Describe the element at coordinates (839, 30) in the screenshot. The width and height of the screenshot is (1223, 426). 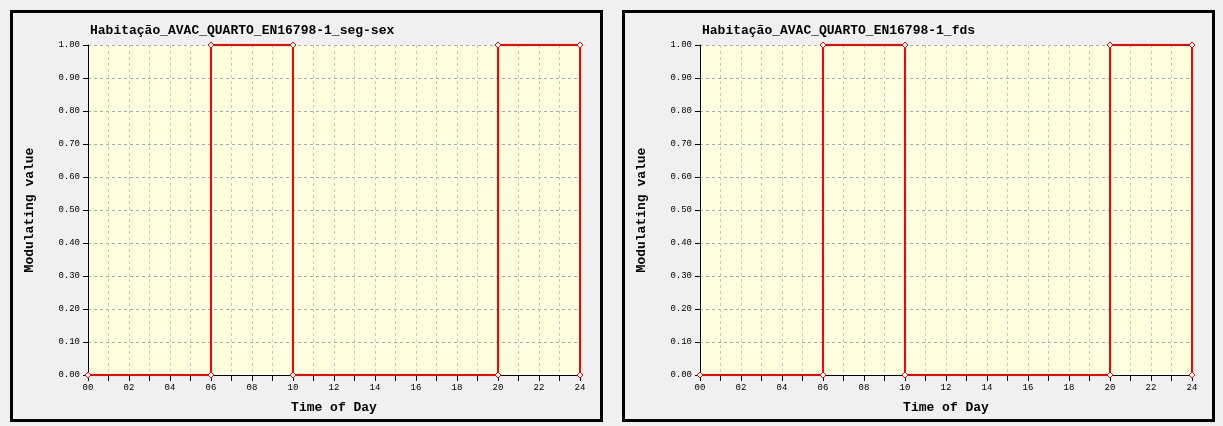
I see `chart-title: Habitação_AVAC_QUARTO_EN16798-1_fds` at that location.